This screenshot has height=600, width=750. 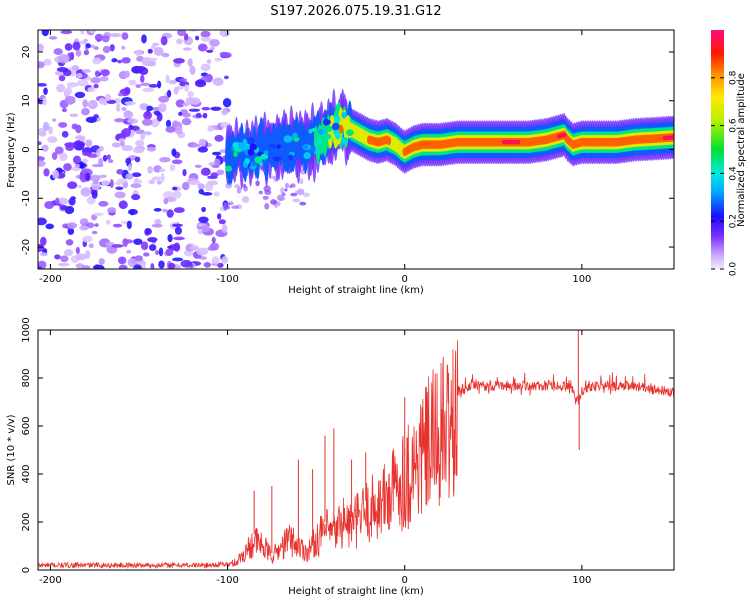 I want to click on colorbar-tick-label: 0.2, so click(x=734, y=221).